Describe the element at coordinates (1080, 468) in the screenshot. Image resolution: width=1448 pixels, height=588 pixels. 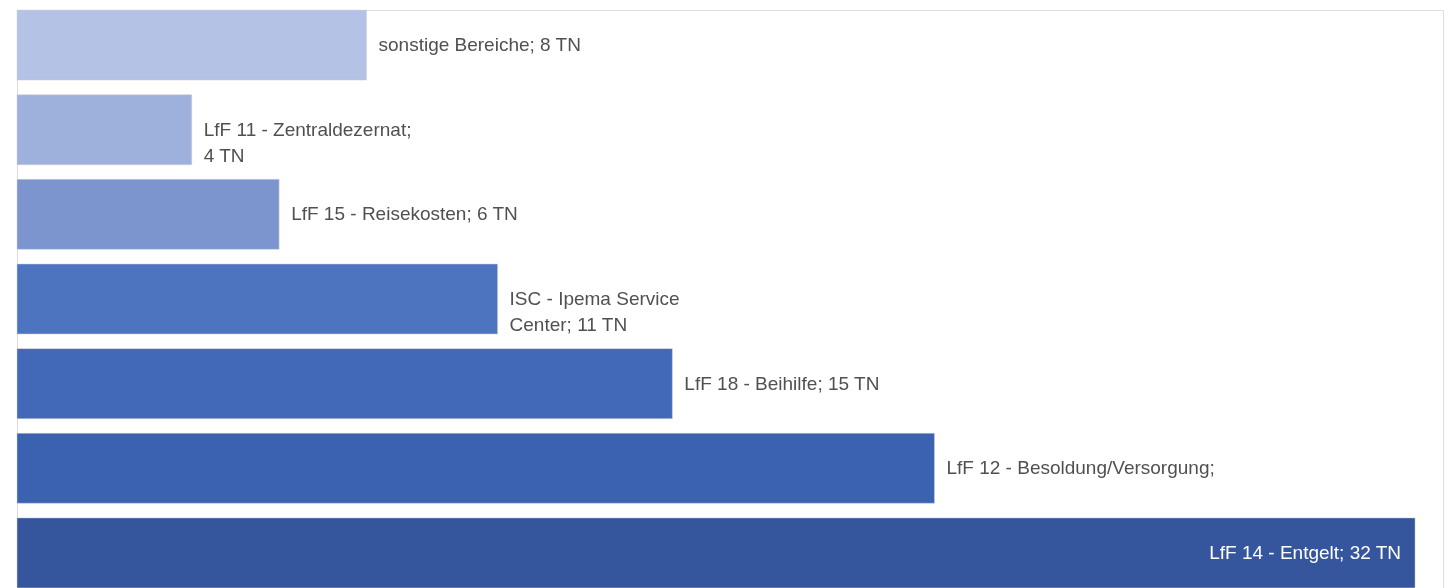
I see `data-label: LfF 12 - Besoldung/Versorgung;` at that location.